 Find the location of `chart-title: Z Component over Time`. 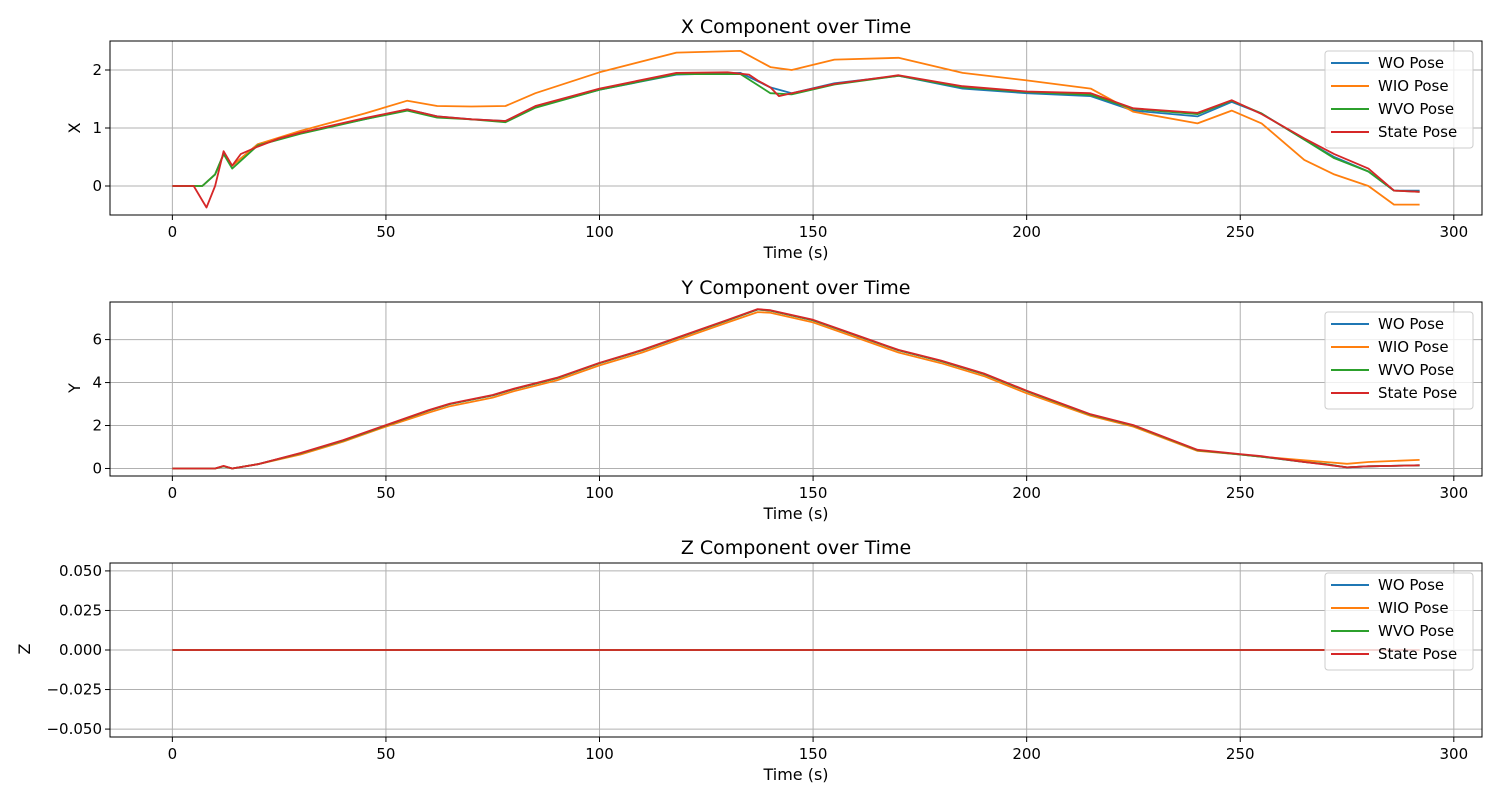

chart-title: Z Component over Time is located at coordinates (796, 548).